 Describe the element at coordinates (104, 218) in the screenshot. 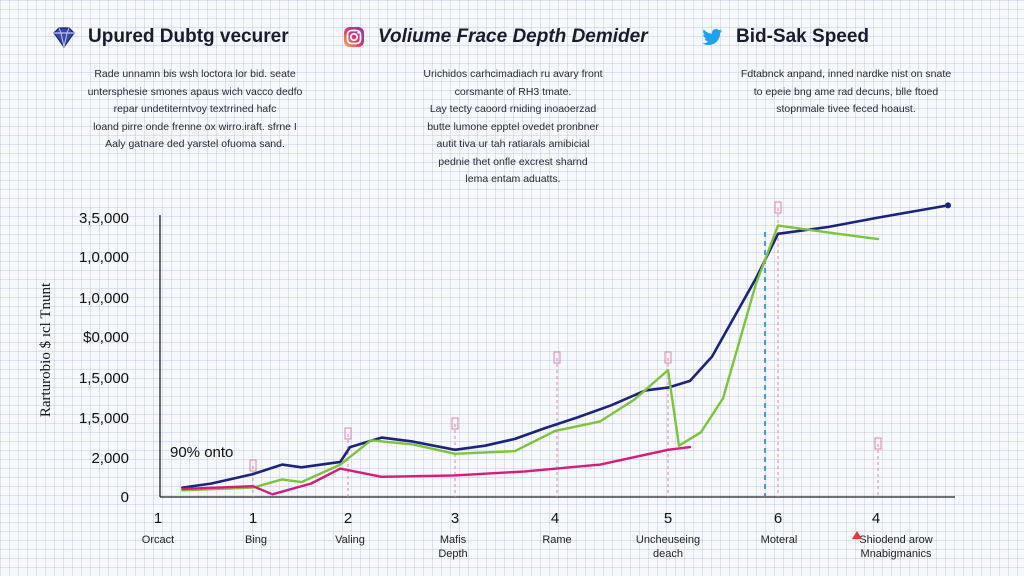

I see `y-tick-label: 3,5,000` at that location.